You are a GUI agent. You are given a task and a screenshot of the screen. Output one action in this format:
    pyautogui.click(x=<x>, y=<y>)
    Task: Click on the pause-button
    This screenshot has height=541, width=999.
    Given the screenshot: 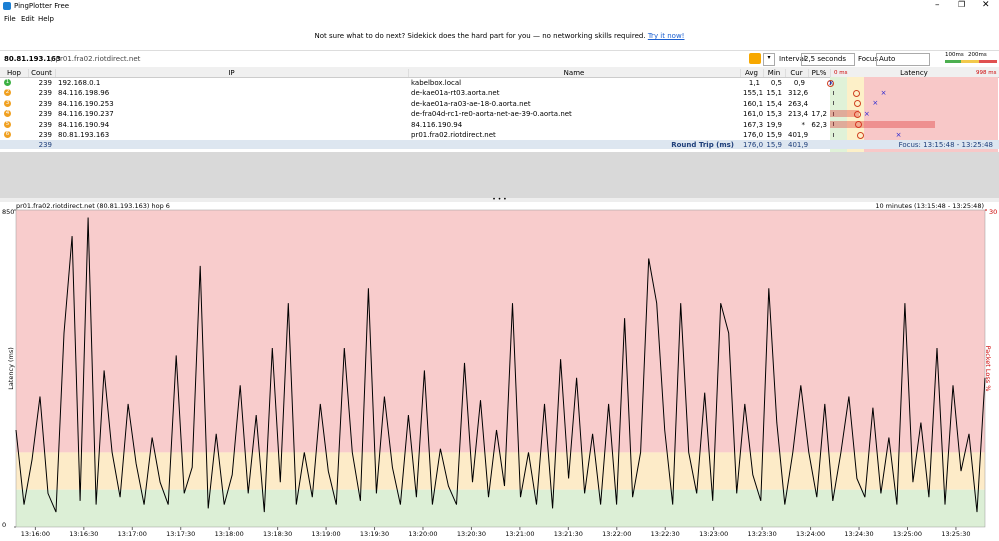 What is the action you would take?
    pyautogui.click(x=755, y=58)
    